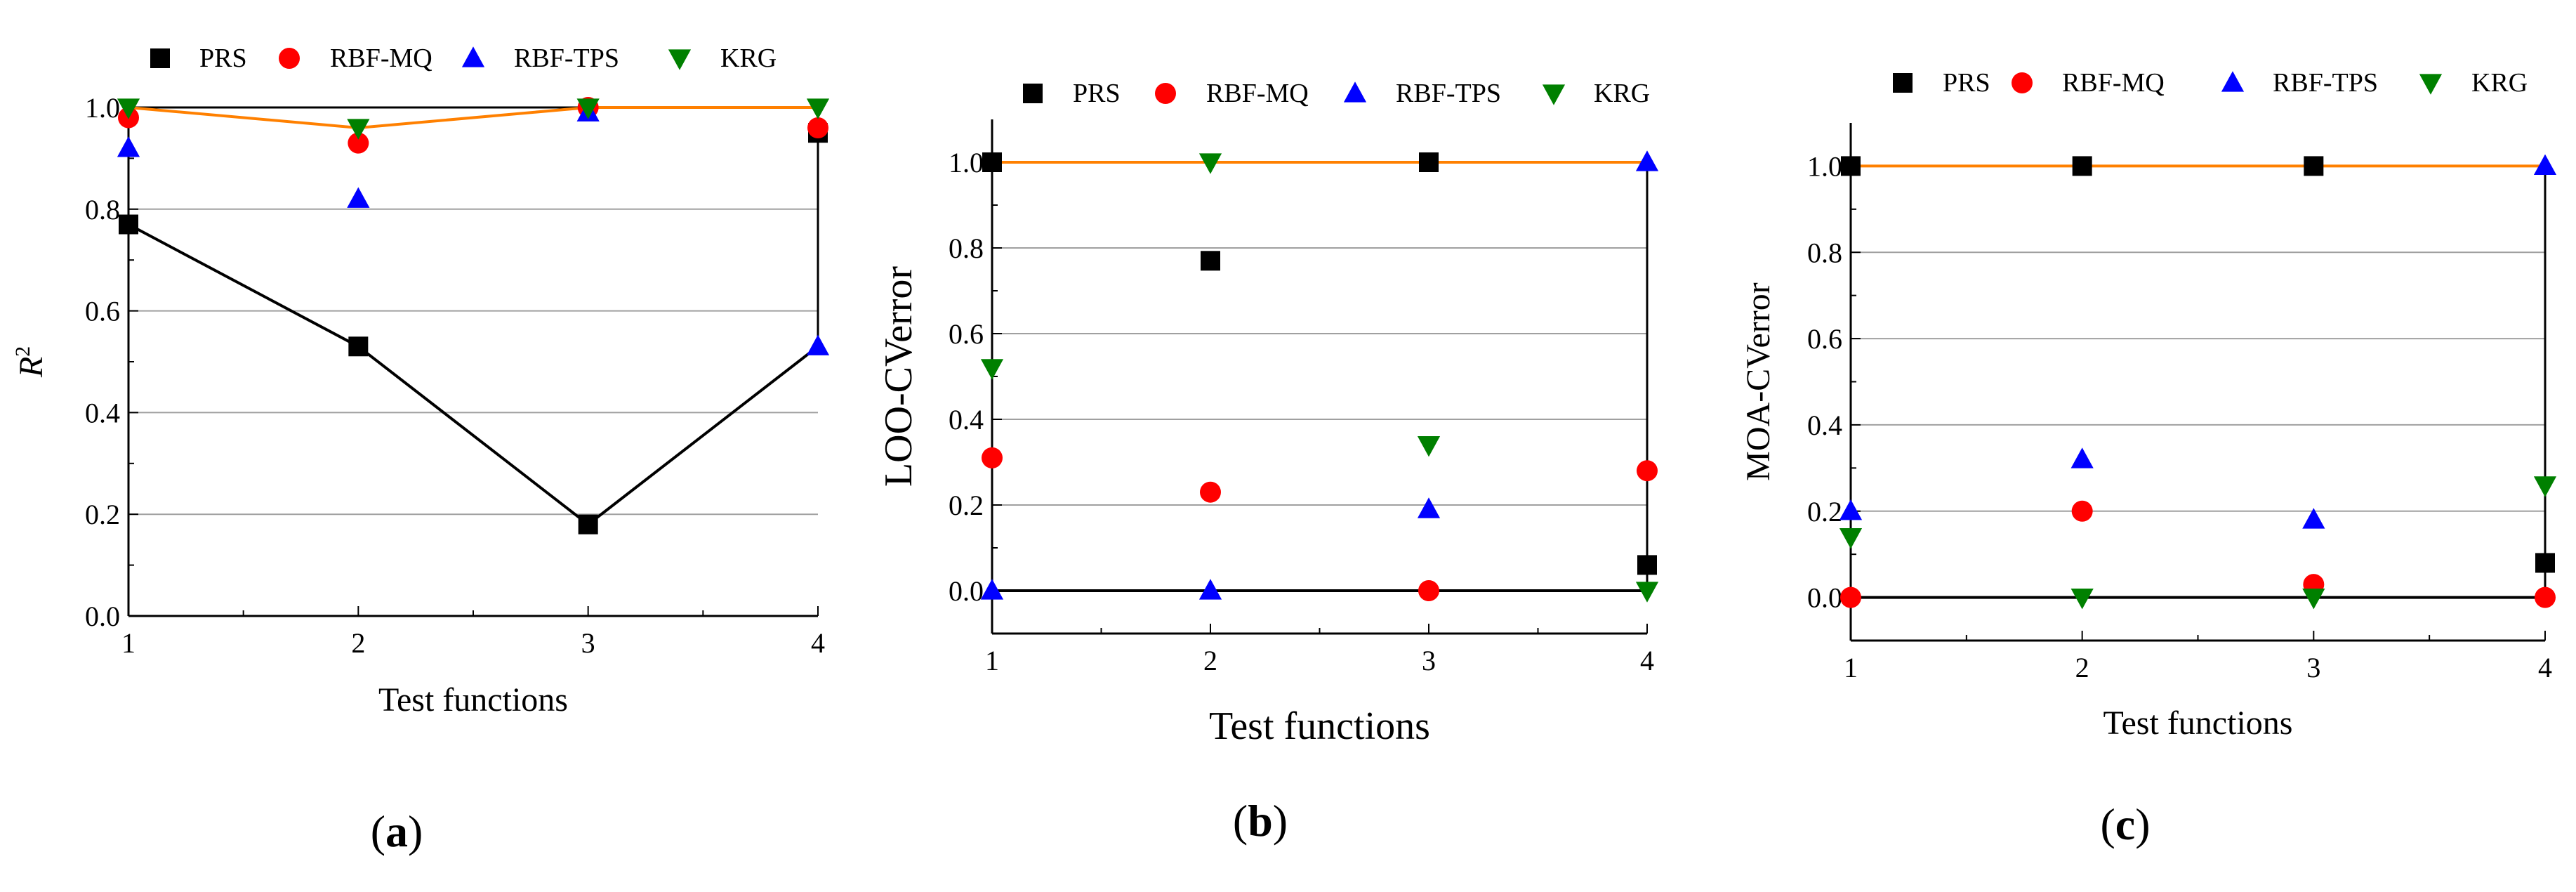 This screenshot has height=892, width=2576. Describe the element at coordinates (473, 117) in the screenshot. I see `upper-envelope-line` at that location.